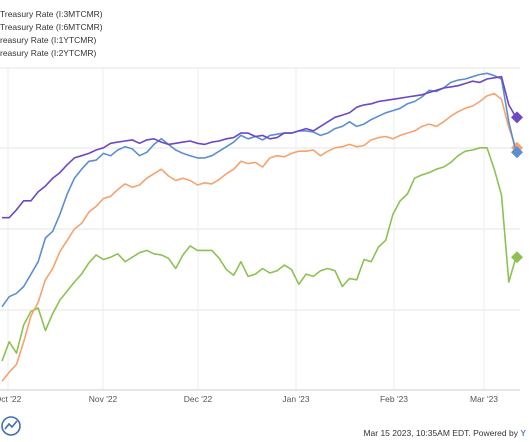 The width and height of the screenshot is (530, 442). What do you see at coordinates (11, 399) in the screenshot?
I see `x-tick-label: Oct '22` at bounding box center [11, 399].